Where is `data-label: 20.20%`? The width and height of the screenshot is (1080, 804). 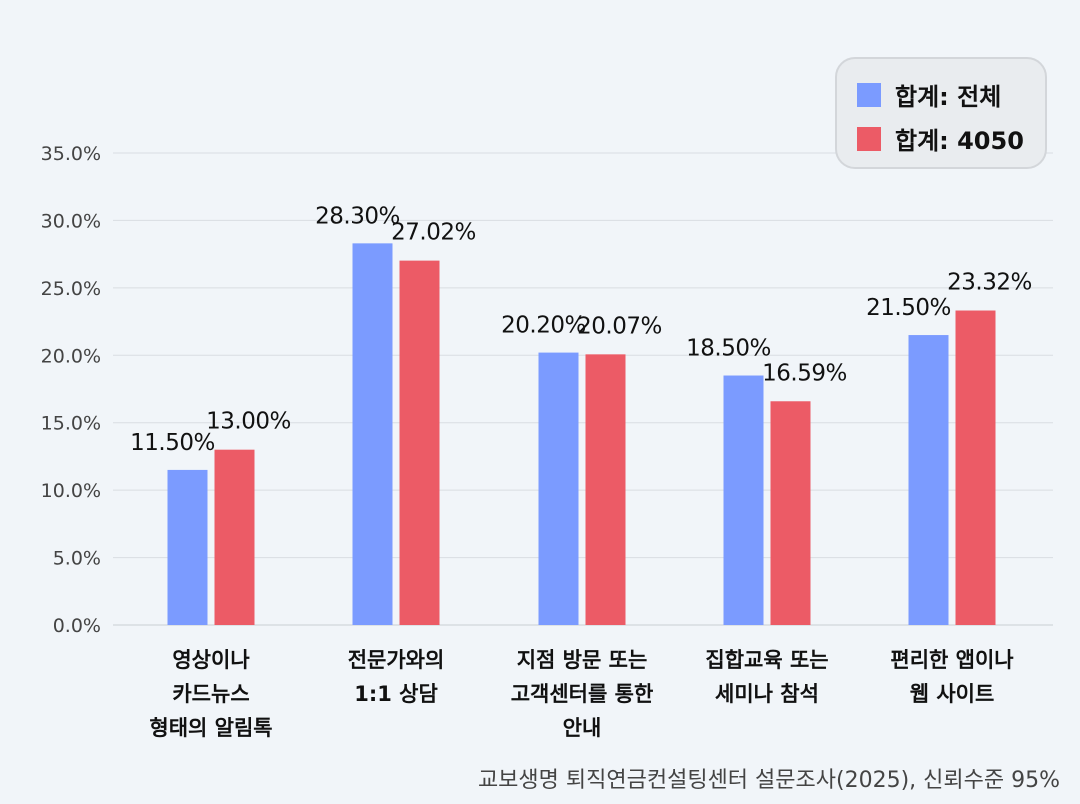 data-label: 20.20% is located at coordinates (543, 326).